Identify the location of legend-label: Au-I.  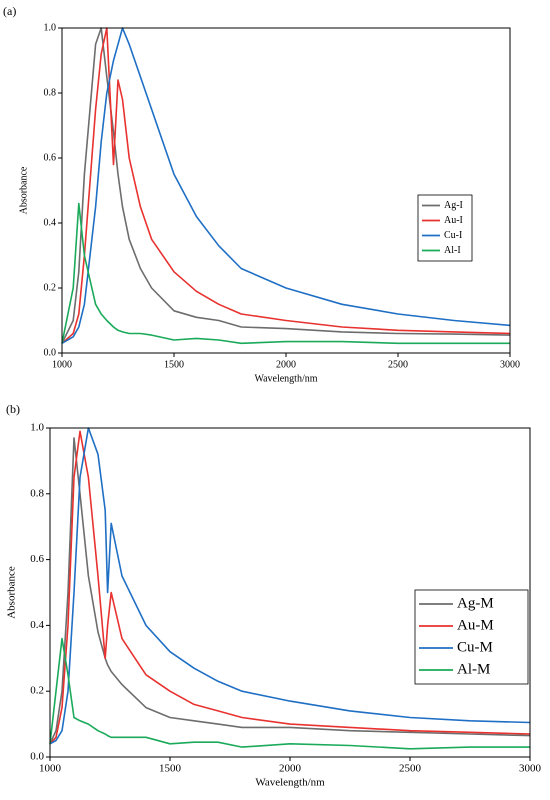
(453, 220).